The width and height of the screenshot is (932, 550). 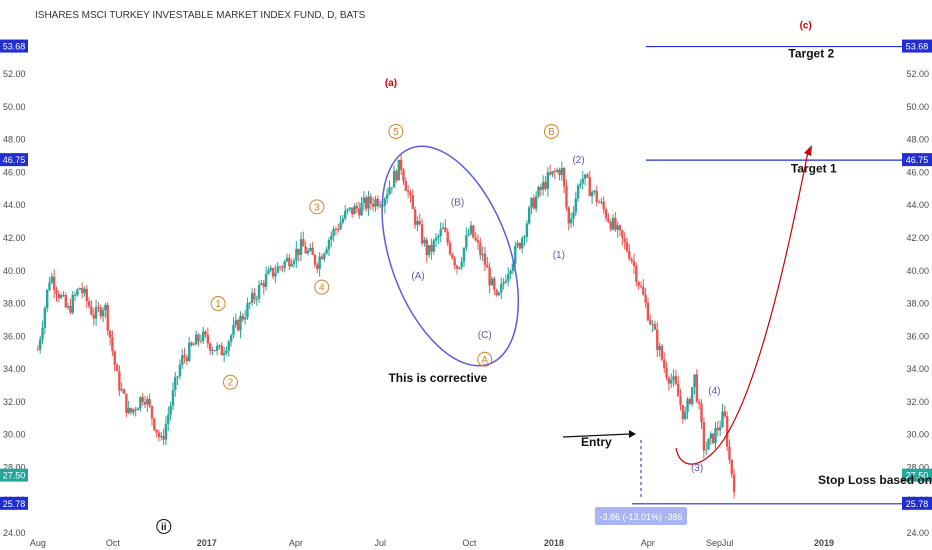 What do you see at coordinates (917, 533) in the screenshot?
I see `right-tick-label: 24.00` at bounding box center [917, 533].